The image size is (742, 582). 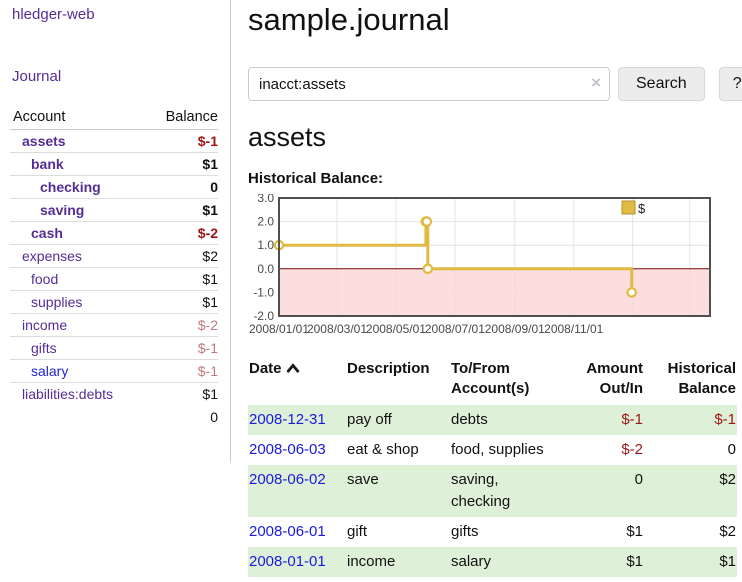 I want to click on help-button: ?, so click(x=730, y=84).